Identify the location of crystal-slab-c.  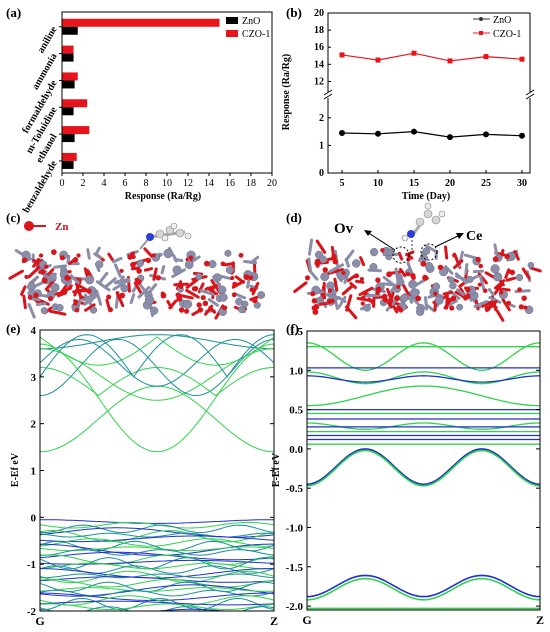
(137, 283).